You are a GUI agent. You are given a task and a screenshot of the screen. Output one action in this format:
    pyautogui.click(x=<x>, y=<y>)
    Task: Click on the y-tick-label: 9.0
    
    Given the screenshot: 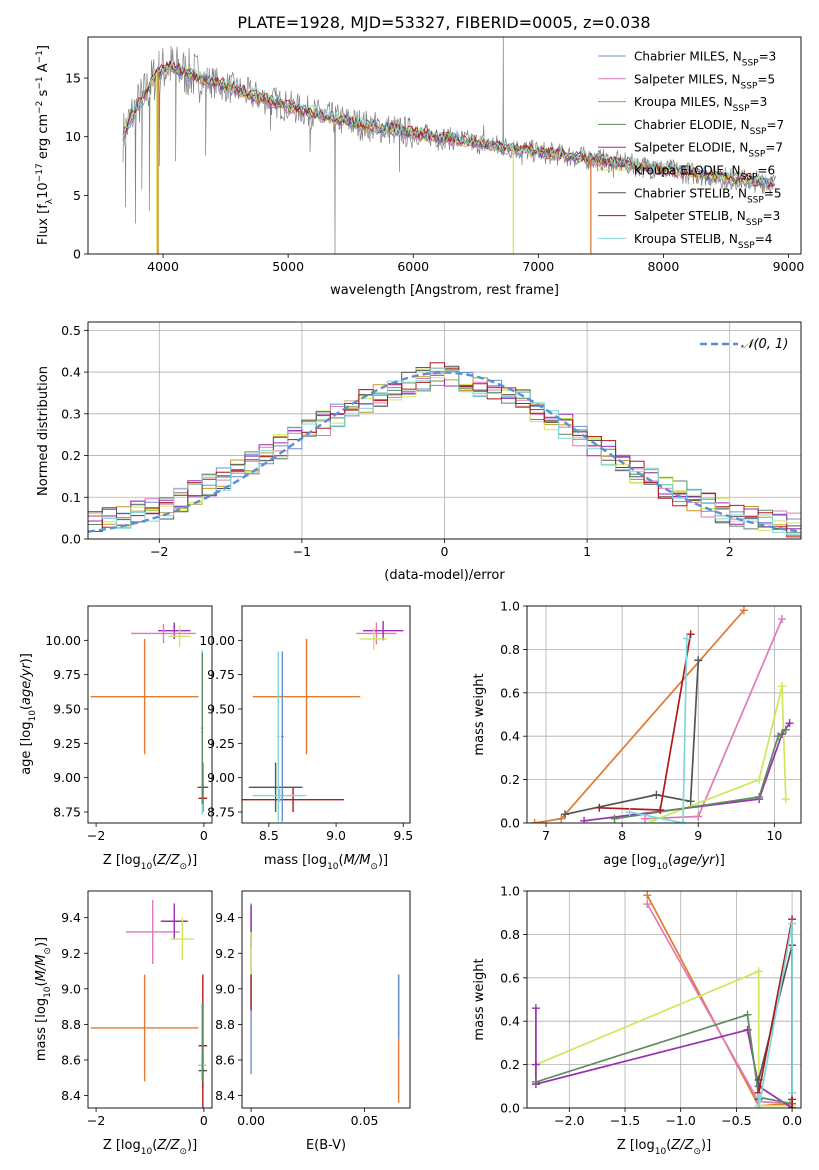 What is the action you would take?
    pyautogui.click(x=225, y=988)
    